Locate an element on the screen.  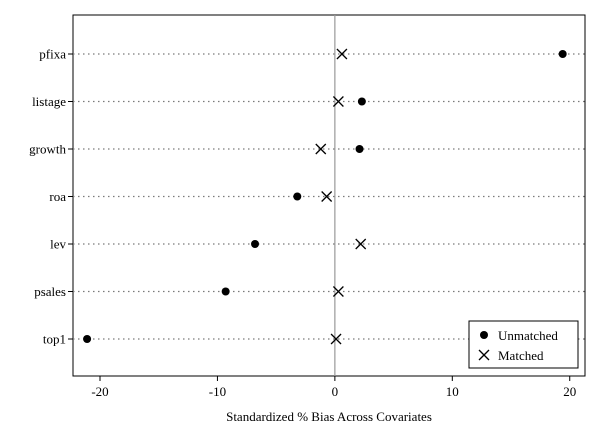
point-matched-top1 is located at coordinates (336, 339).